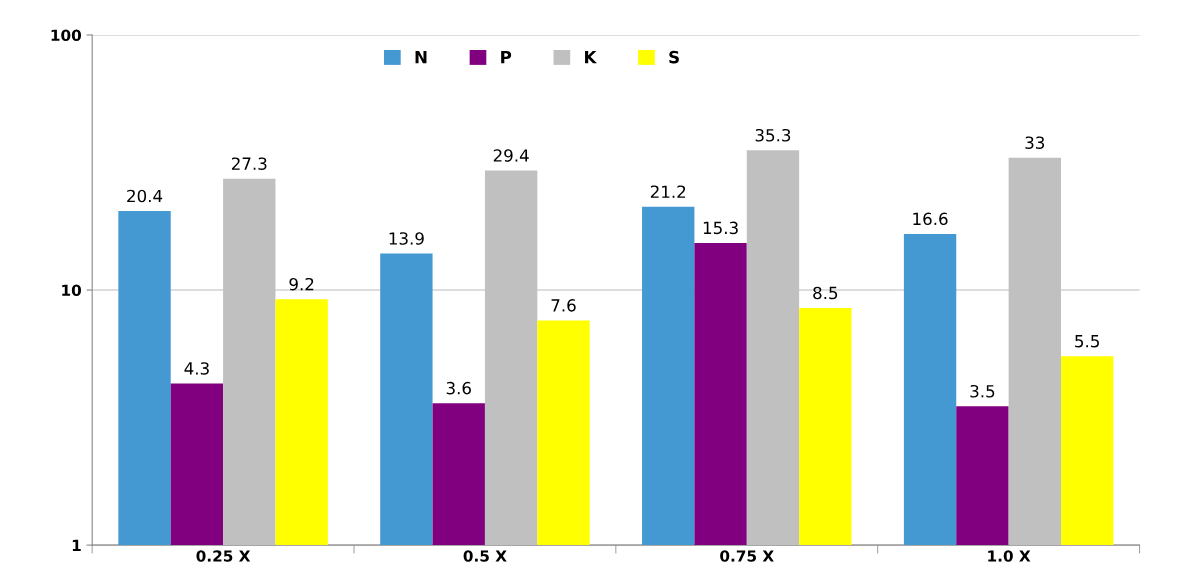  I want to click on data-label: 3.5, so click(982, 391).